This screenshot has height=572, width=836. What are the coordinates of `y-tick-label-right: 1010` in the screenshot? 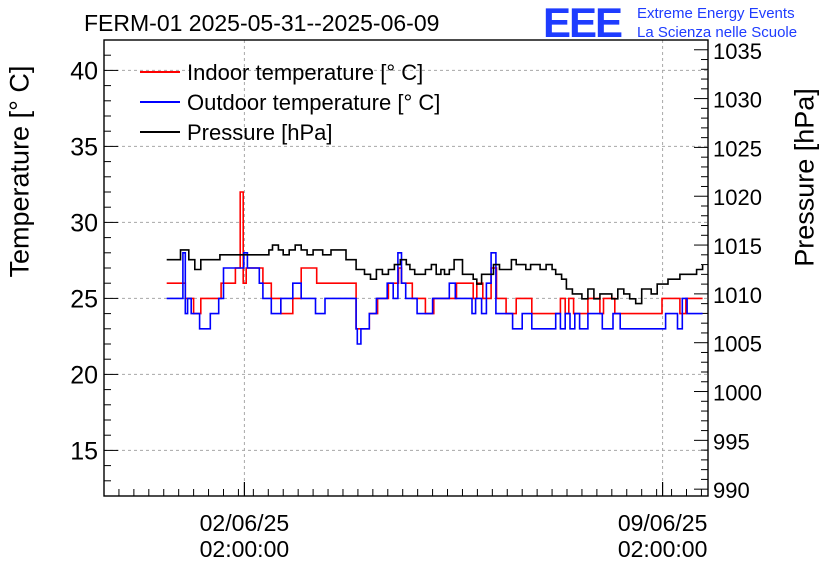 It's located at (737, 295).